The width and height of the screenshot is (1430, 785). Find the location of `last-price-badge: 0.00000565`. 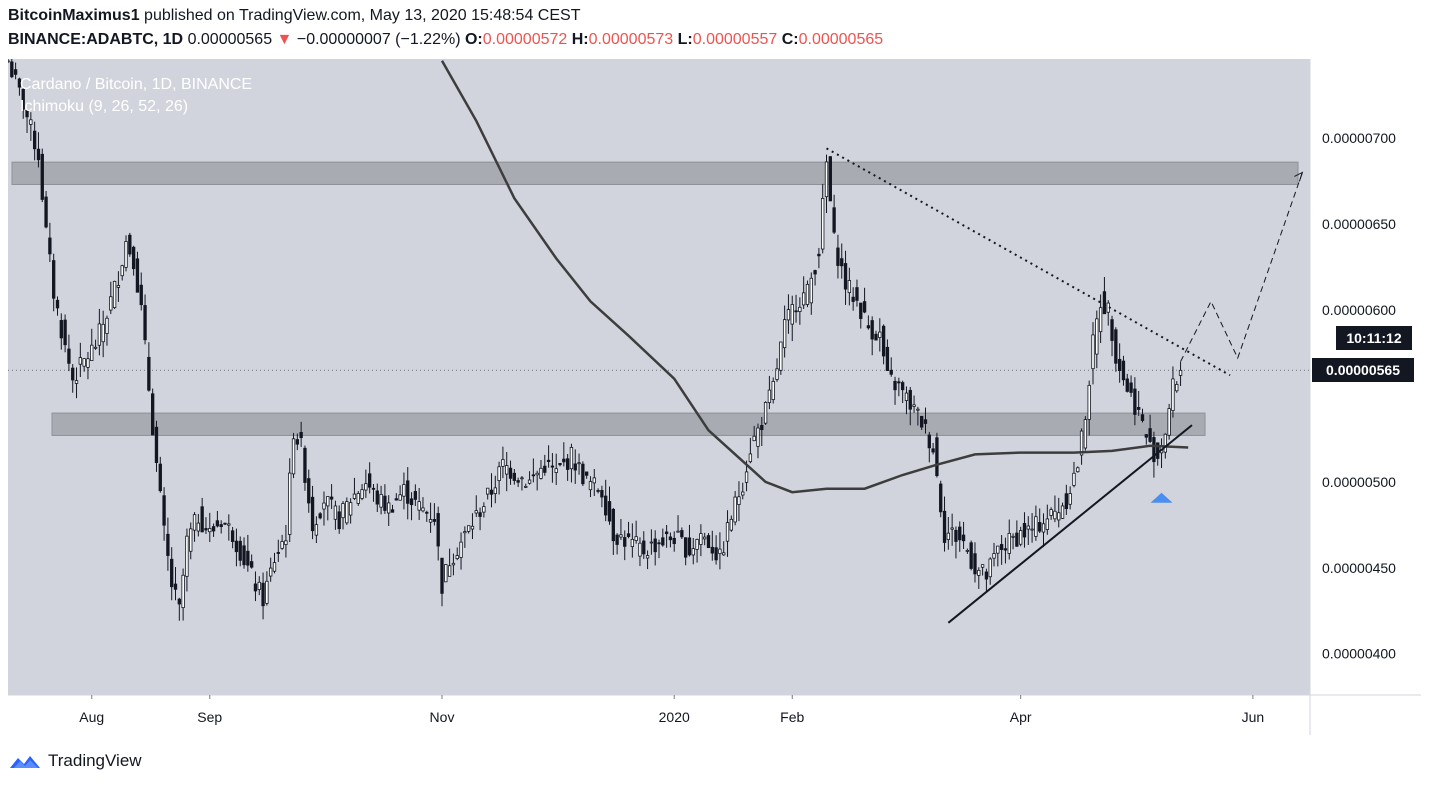

last-price-badge: 0.00000565 is located at coordinates (1363, 370).